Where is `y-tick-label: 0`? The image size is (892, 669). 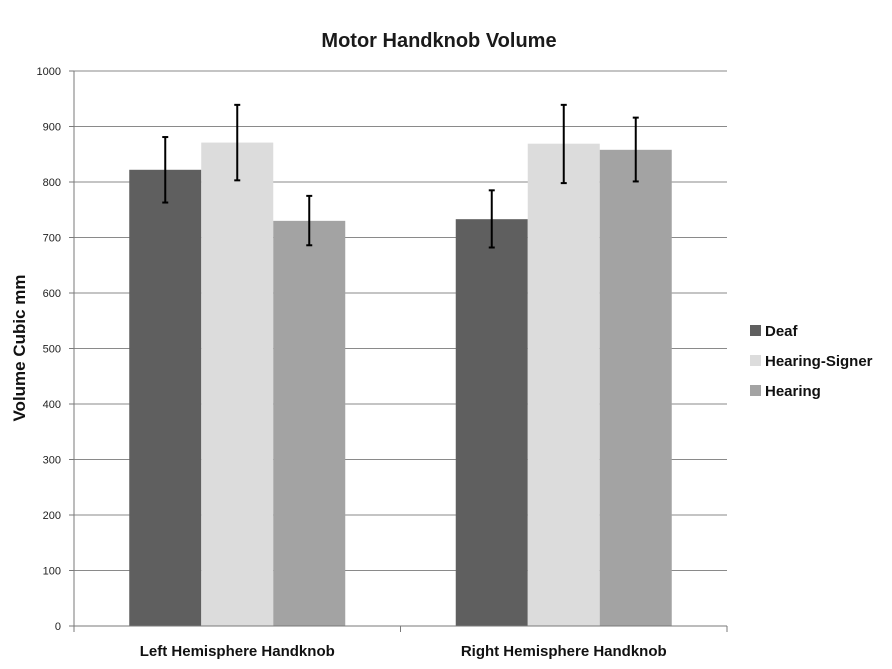
y-tick-label: 0 is located at coordinates (58, 627).